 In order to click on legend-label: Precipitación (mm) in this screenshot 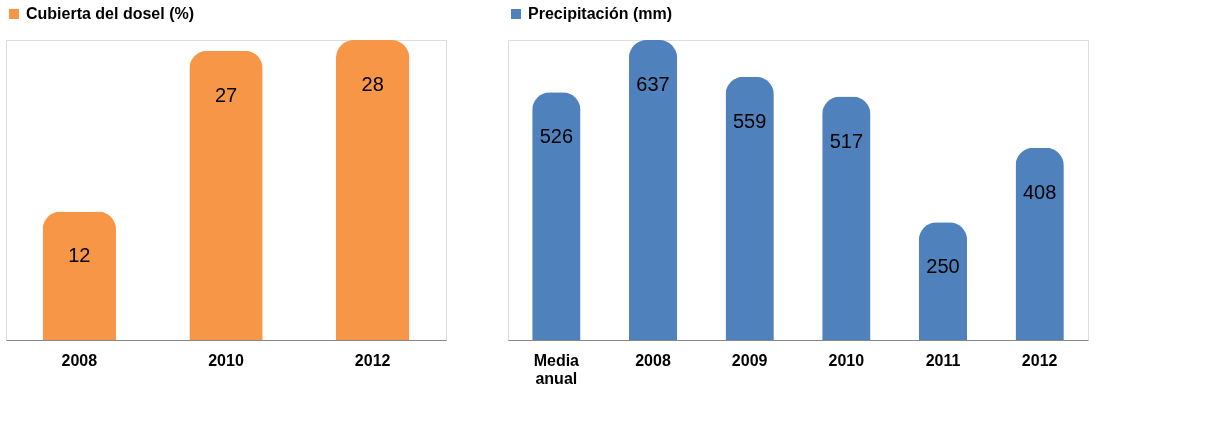, I will do `click(600, 13)`.